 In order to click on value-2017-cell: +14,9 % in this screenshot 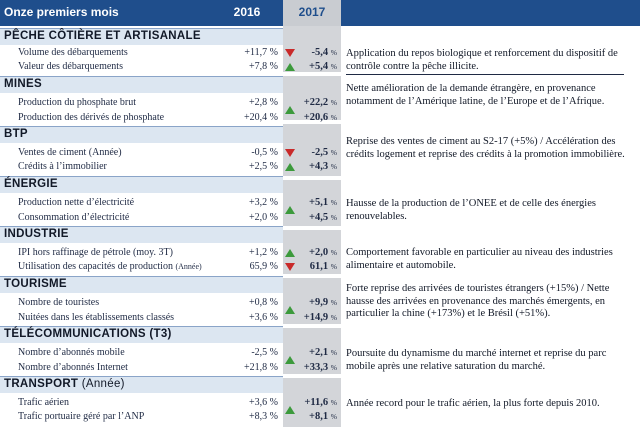, I will do `click(312, 318)`.